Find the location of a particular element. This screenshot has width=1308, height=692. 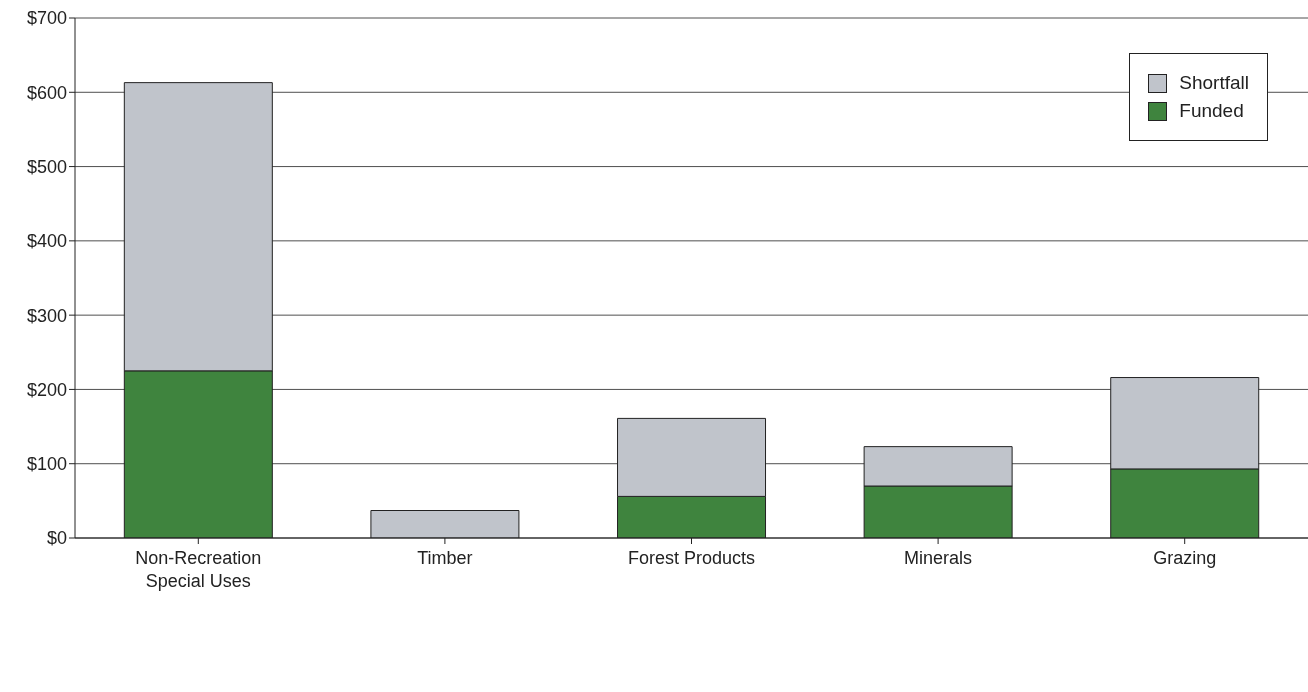

y-tick-label: $700 is located at coordinates (46, 18).